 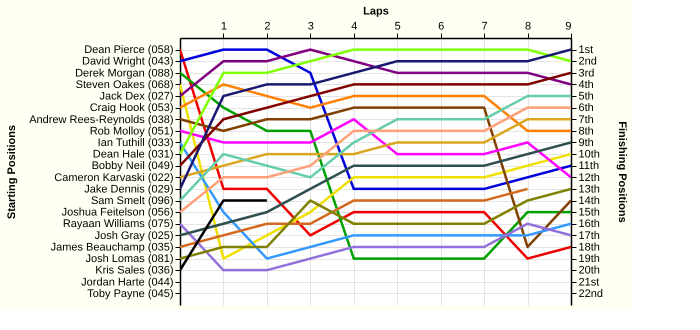 I want to click on text: Sam Smelt (096), so click(x=132, y=201).